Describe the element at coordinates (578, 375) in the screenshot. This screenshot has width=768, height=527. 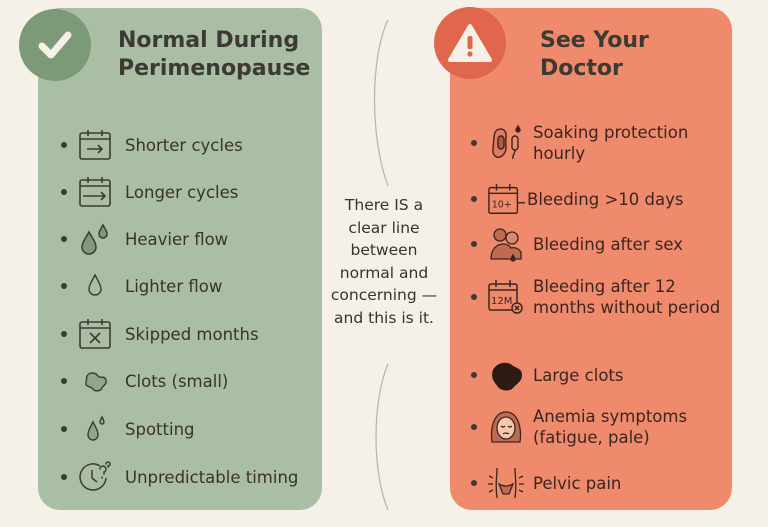
I see `item-label: Large clots` at that location.